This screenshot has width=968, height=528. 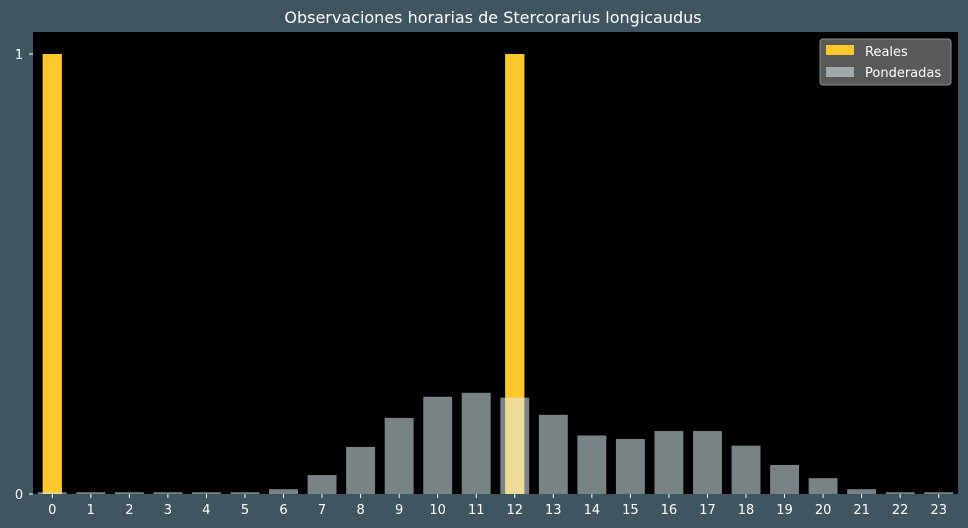 I want to click on x-tick-label-16: 16, so click(x=669, y=510).